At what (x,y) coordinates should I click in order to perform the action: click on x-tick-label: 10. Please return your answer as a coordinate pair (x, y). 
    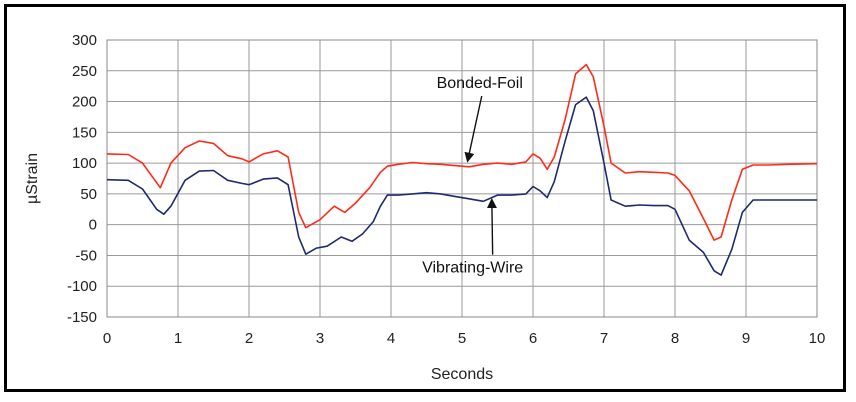
    Looking at the image, I should click on (817, 338).